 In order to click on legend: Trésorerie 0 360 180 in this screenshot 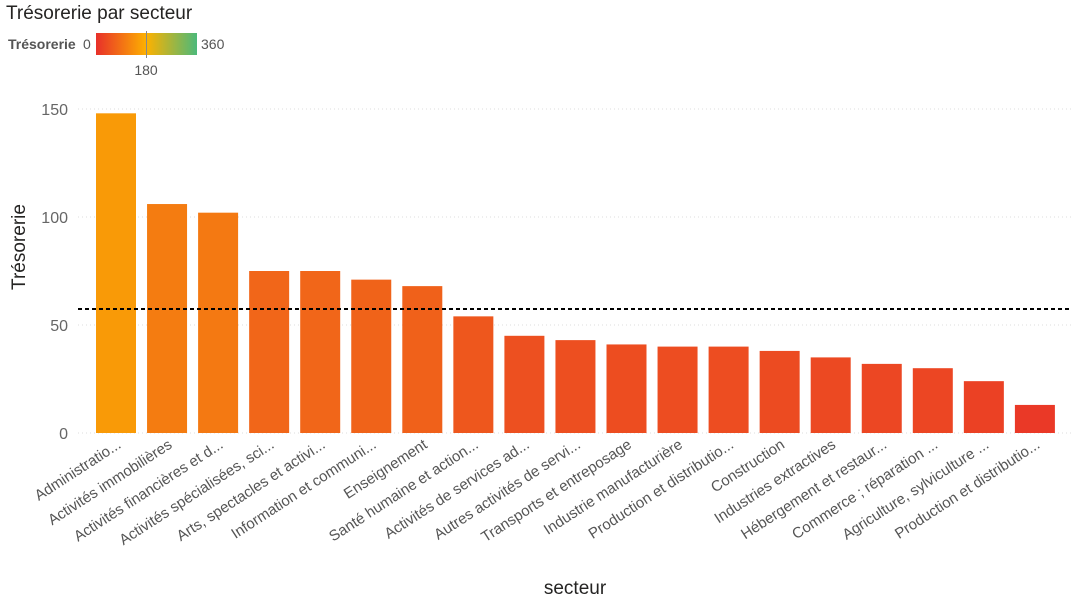, I will do `click(116, 54)`.